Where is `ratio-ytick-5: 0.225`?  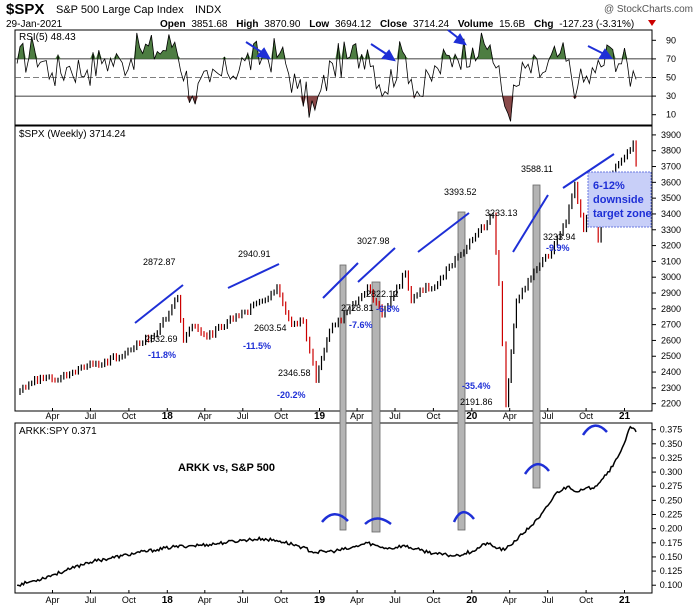
ratio-ytick-5: 0.225 is located at coordinates (671, 515).